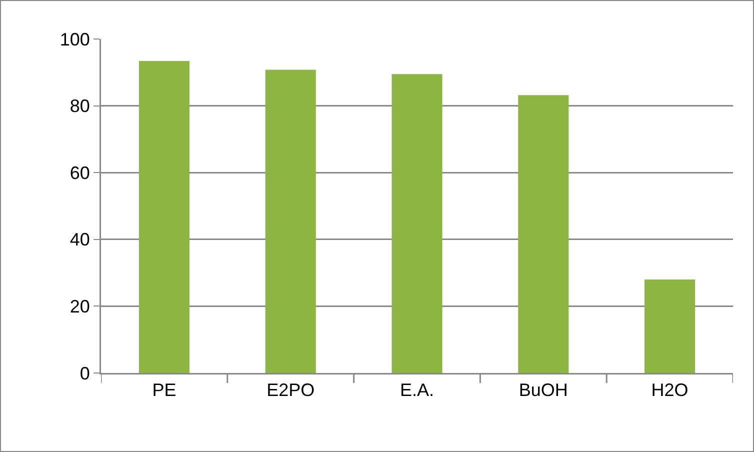  Describe the element at coordinates (543, 390) in the screenshot. I see `x-tick-label: BuOH` at that location.